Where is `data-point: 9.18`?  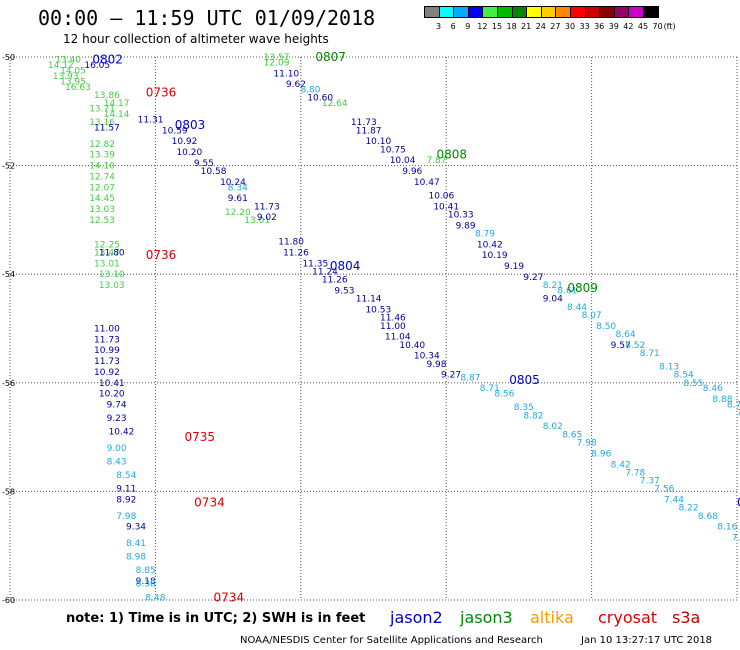
data-point: 9.18 is located at coordinates (146, 582).